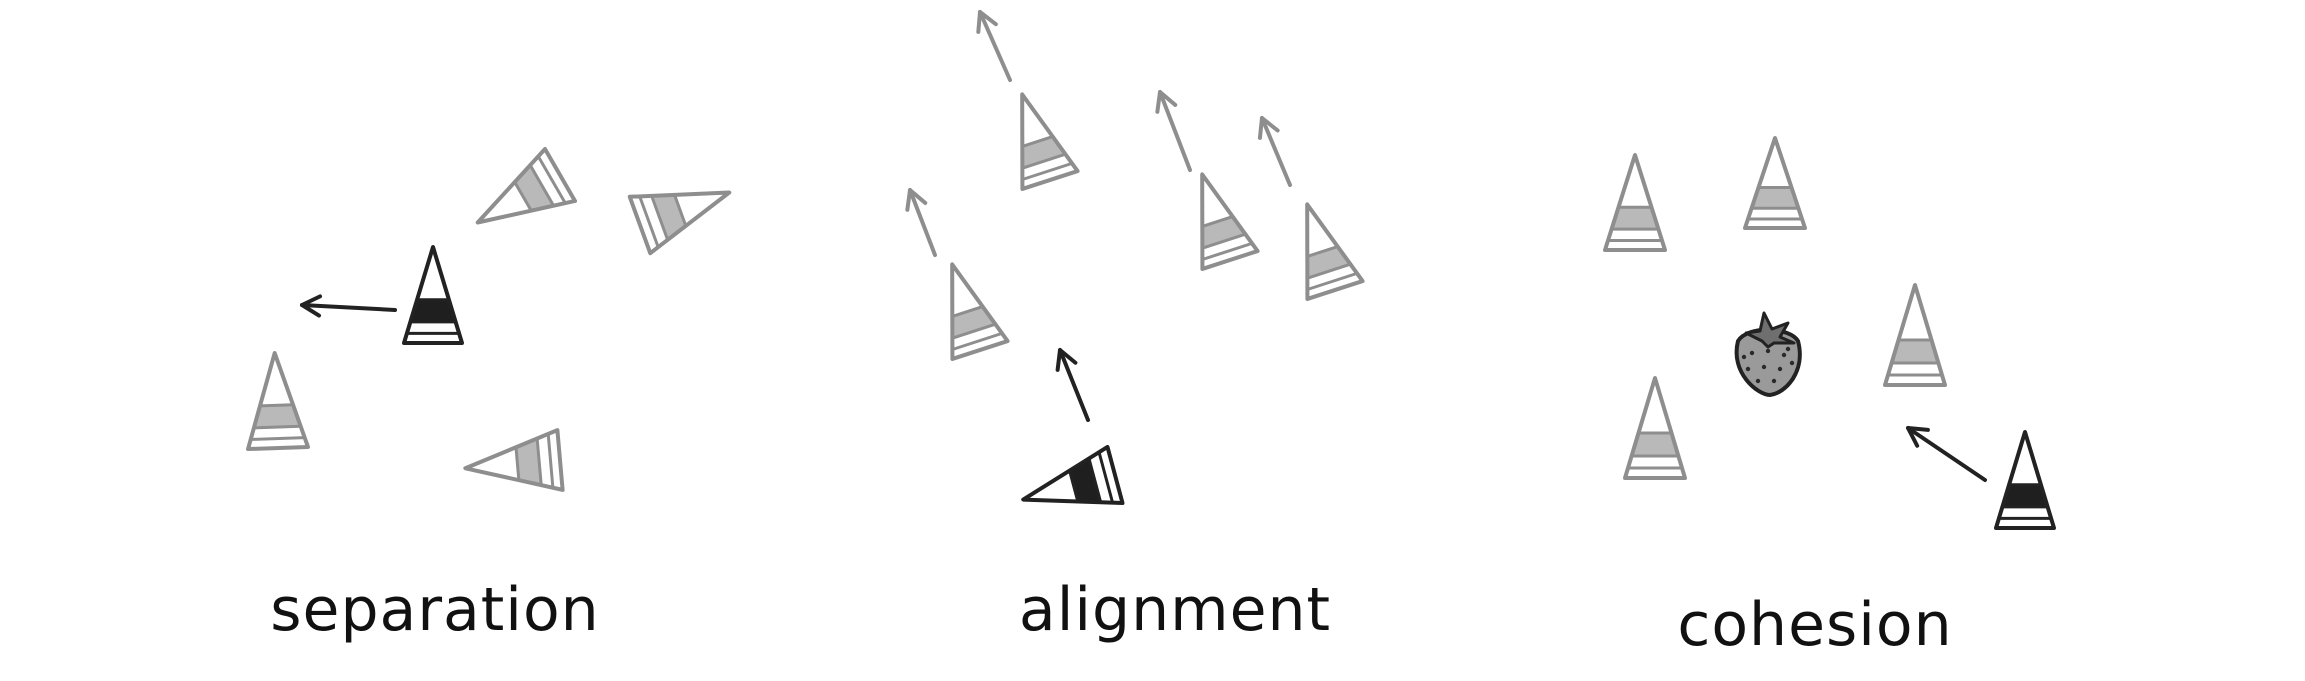 This screenshot has width=2305, height=681. What do you see at coordinates (1815, 625) in the screenshot?
I see `cohesion-label: cohesion` at bounding box center [1815, 625].